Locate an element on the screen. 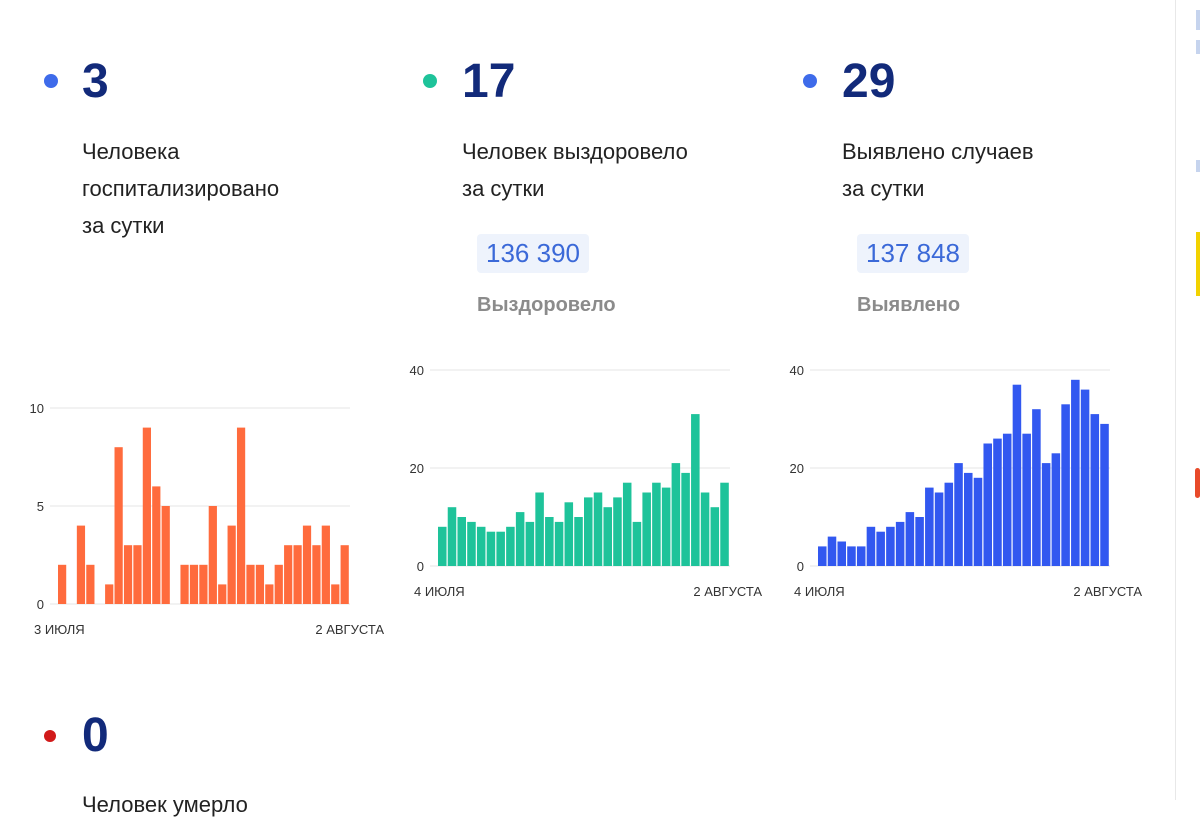 Image resolution: width=1200 pixels, height=823 pixels. detected-total: 137 848 is located at coordinates (913, 253).